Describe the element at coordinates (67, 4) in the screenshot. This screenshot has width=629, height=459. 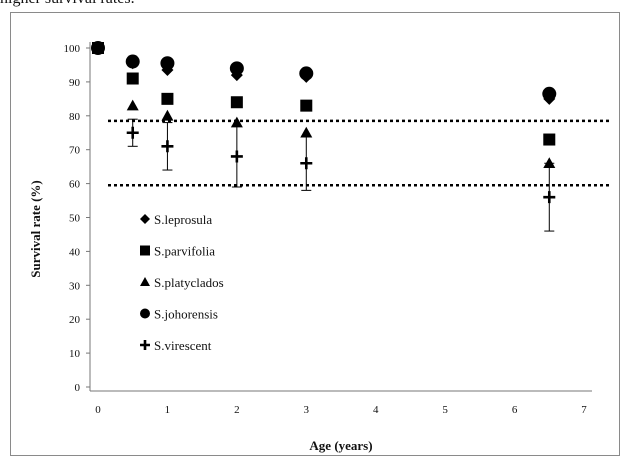
I see `caption-text-fragment: higher survival rates.` at that location.